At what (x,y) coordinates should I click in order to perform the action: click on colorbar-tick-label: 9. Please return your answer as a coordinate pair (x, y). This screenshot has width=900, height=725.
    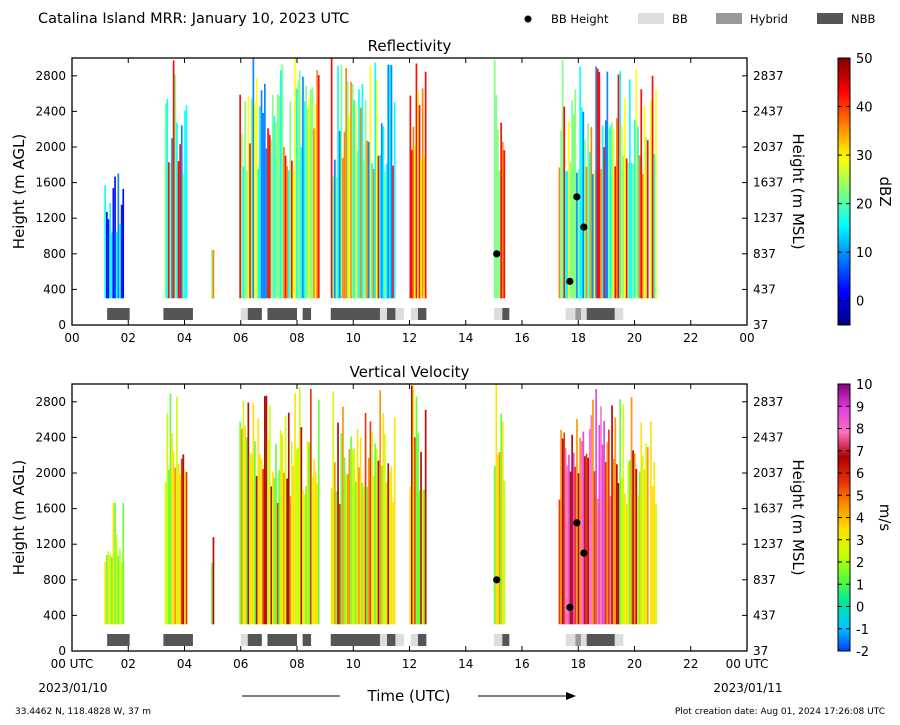
    Looking at the image, I should click on (860, 407).